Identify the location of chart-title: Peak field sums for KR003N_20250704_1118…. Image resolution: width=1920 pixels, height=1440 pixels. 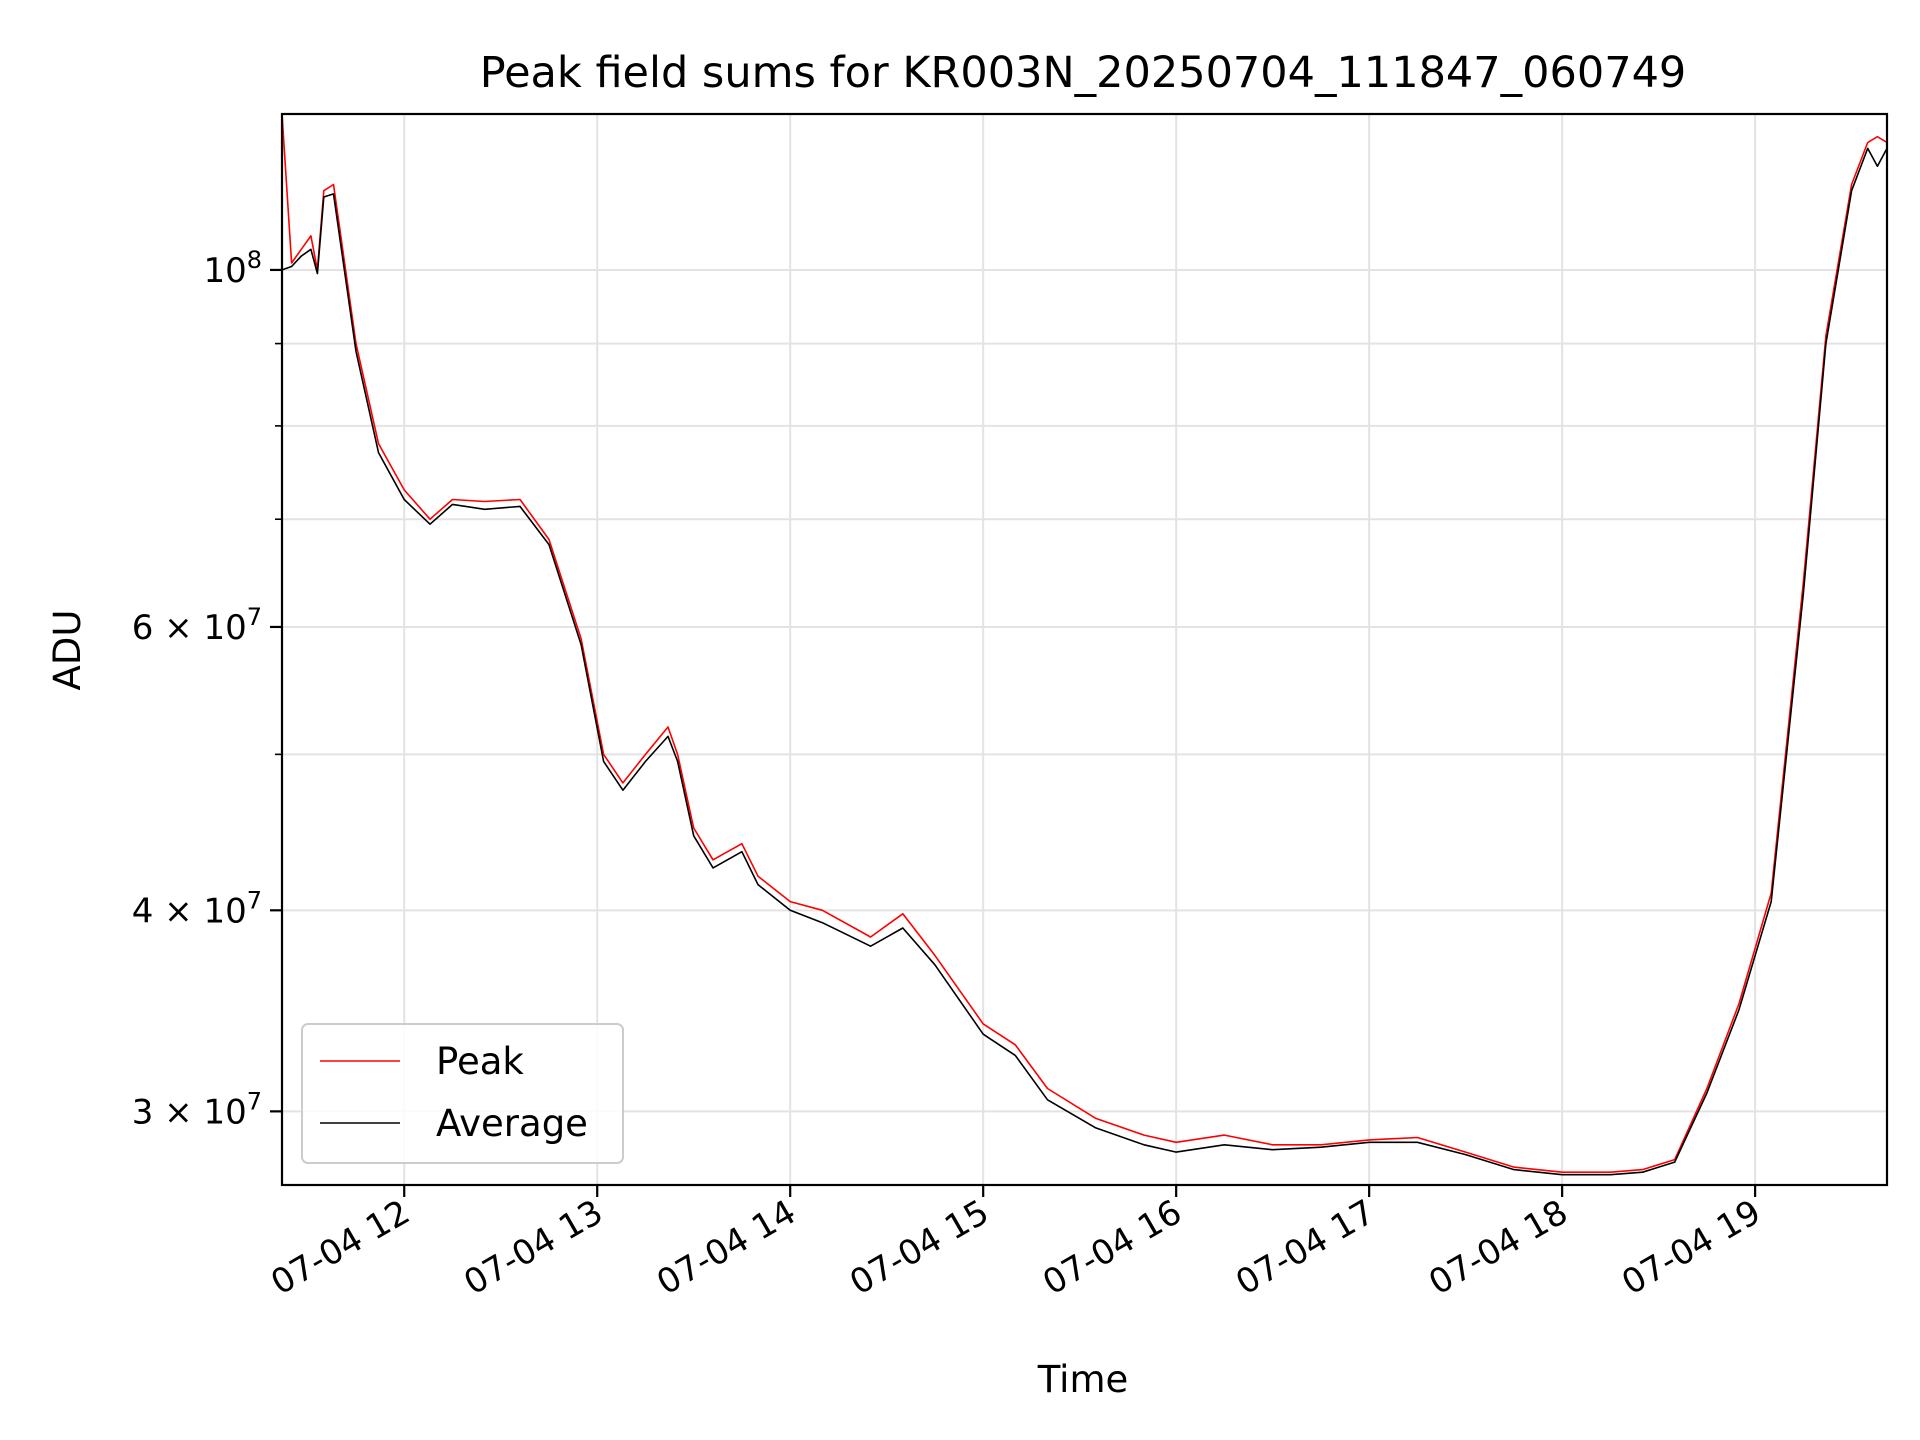
(1083, 73).